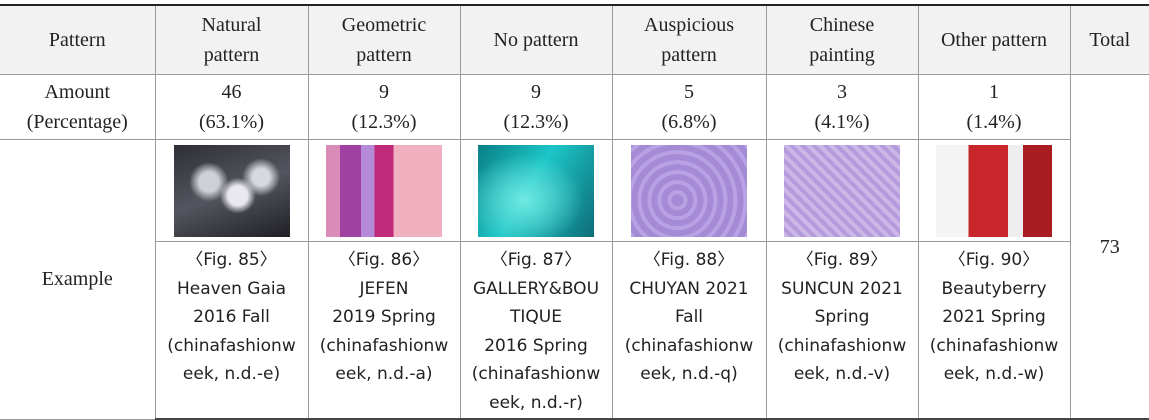 The height and width of the screenshot is (420, 1149). I want to click on caption-text: eek, n.d.-w), so click(994, 374).